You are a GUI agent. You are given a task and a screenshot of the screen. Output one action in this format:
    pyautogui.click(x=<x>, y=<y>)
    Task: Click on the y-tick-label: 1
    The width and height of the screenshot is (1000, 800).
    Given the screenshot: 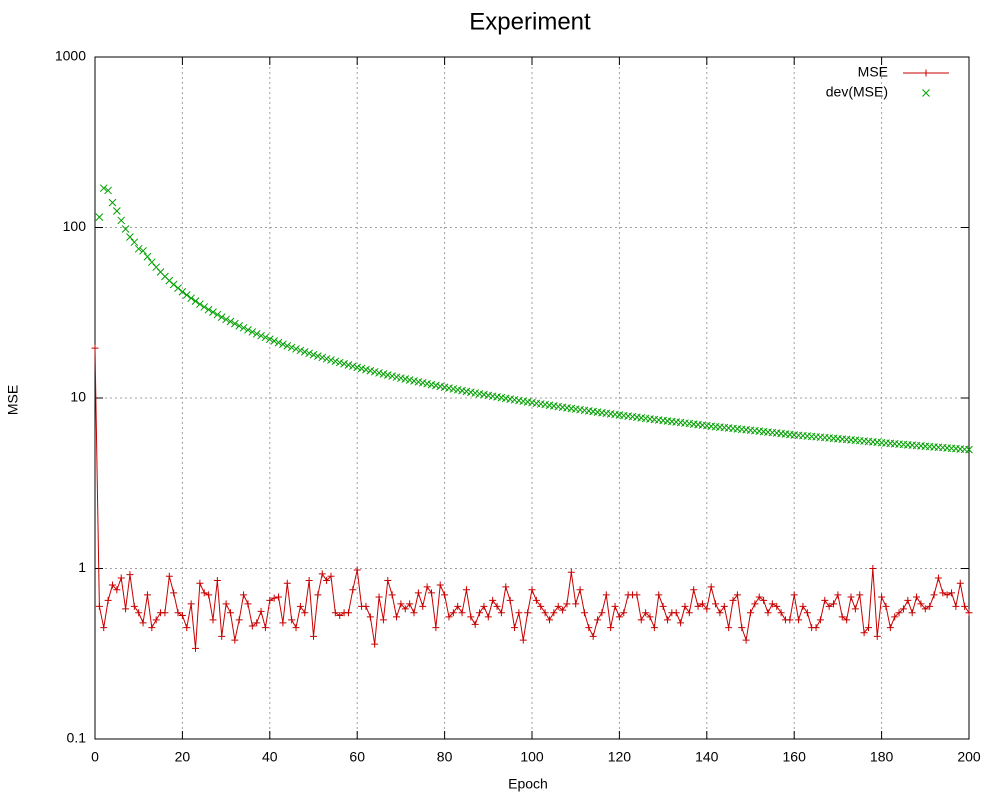 What is the action you would take?
    pyautogui.click(x=82, y=567)
    